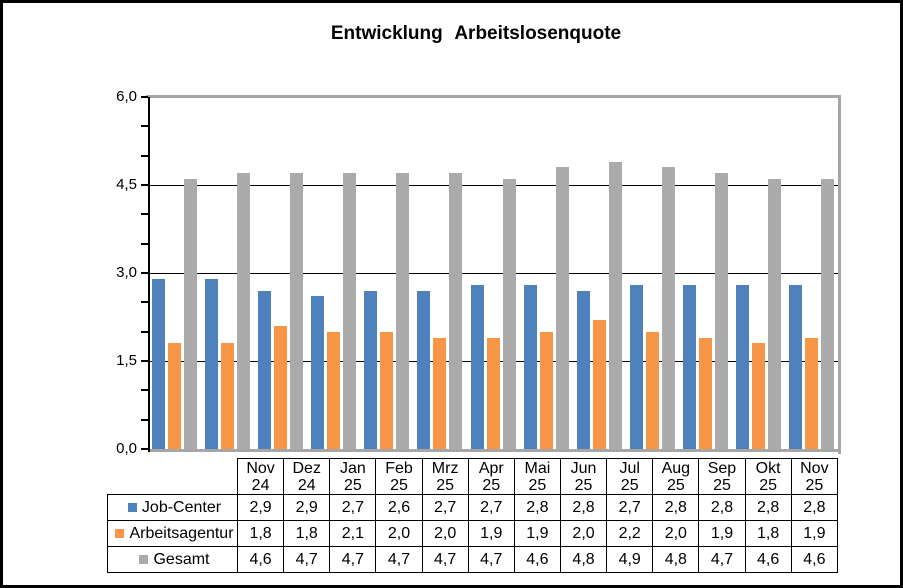 Image resolution: width=903 pixels, height=588 pixels. Describe the element at coordinates (676, 476) in the screenshot. I see `month-header-aug25: Aug 25` at that location.